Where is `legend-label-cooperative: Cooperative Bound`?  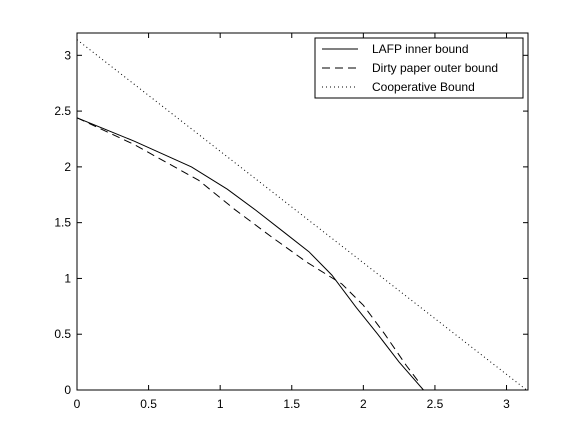
legend-label-cooperative: Cooperative Bound is located at coordinates (423, 87).